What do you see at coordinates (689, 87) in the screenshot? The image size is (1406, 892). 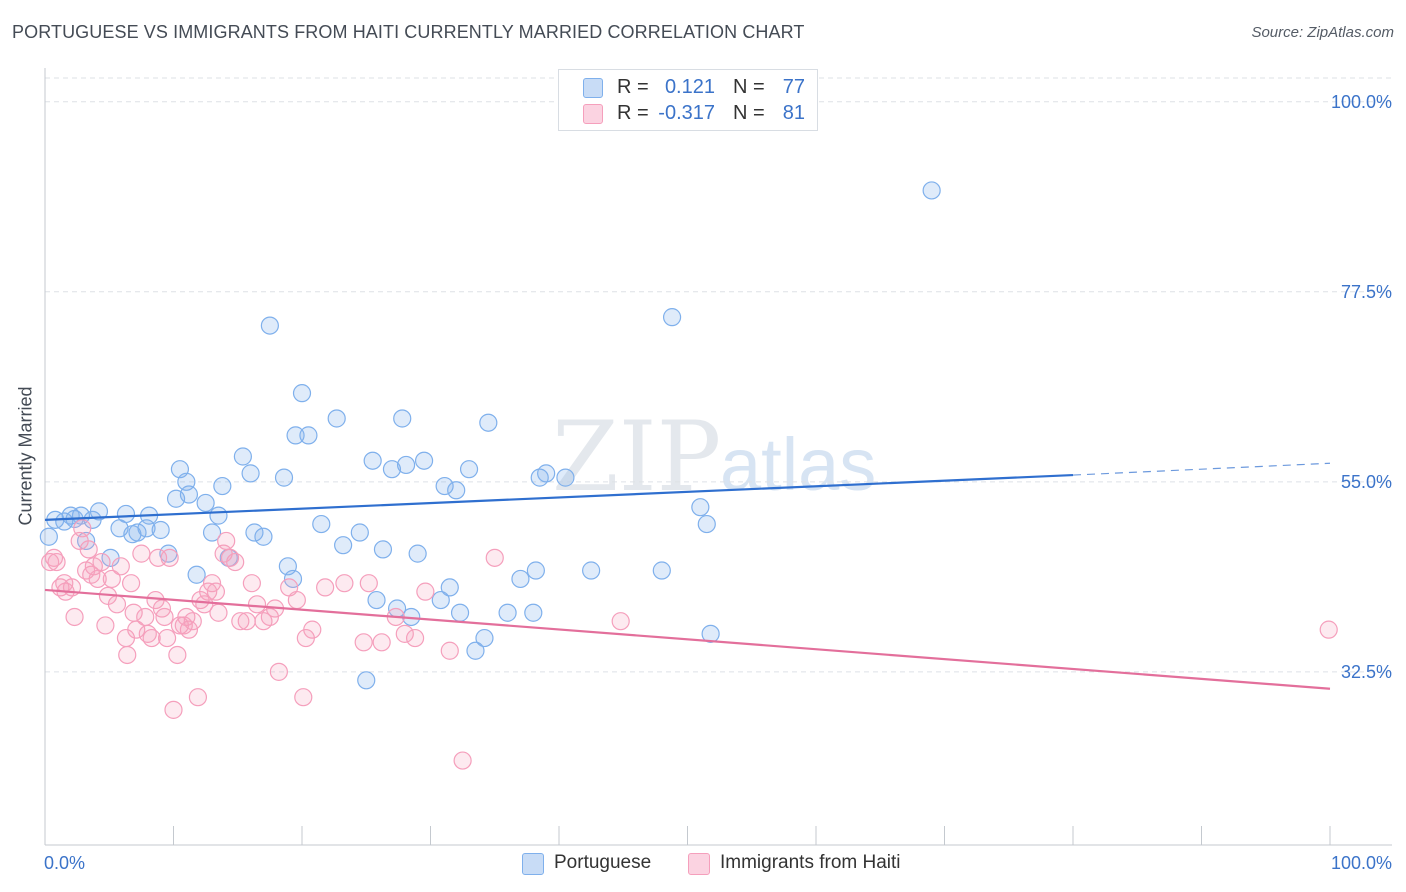 I see `r-value: 0.121` at bounding box center [689, 87].